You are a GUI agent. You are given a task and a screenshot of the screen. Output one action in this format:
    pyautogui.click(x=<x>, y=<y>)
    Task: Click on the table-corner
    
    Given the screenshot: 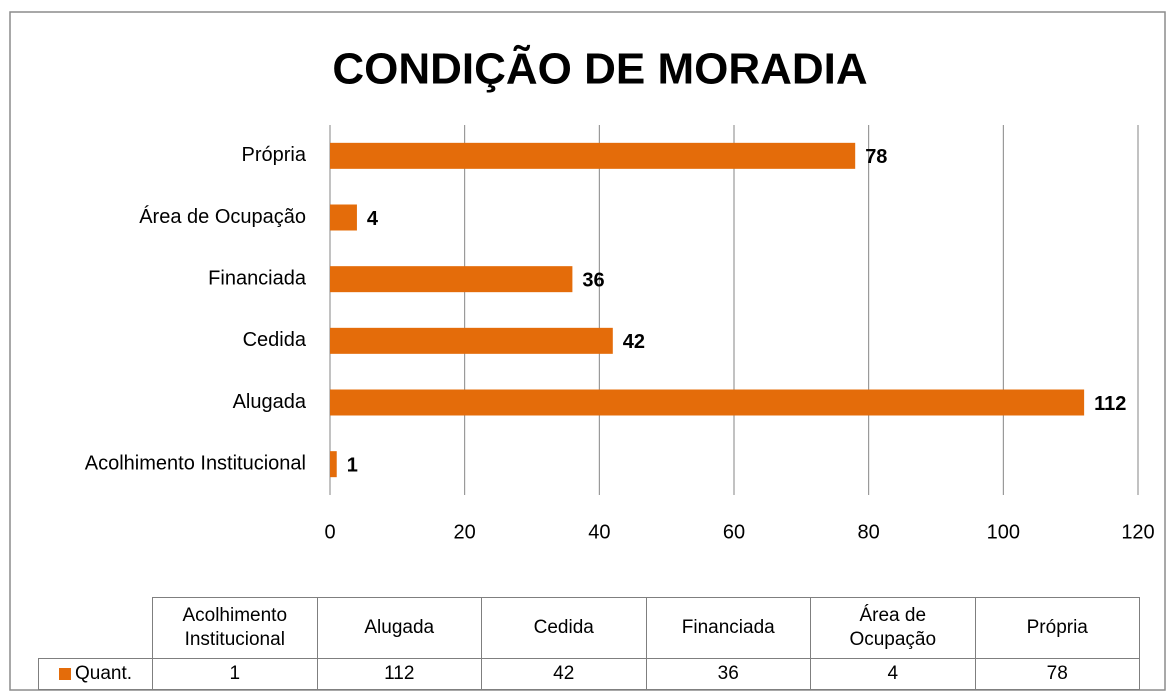 What is the action you would take?
    pyautogui.click(x=95, y=628)
    